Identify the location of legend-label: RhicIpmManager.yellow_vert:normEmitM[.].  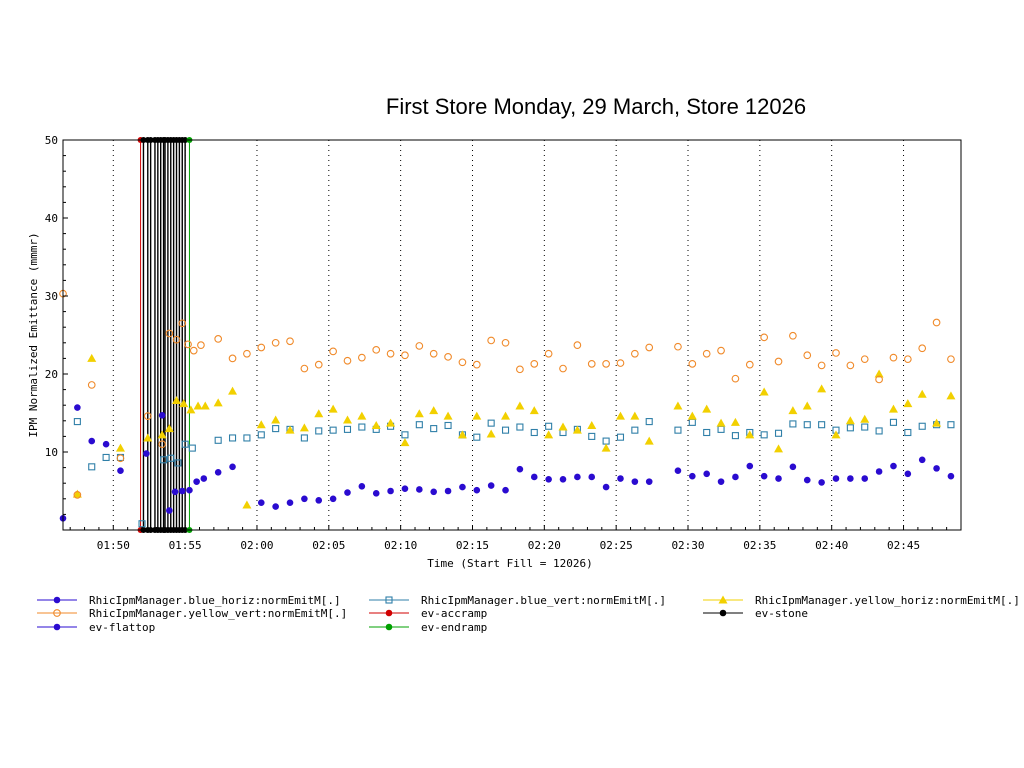
(218, 613).